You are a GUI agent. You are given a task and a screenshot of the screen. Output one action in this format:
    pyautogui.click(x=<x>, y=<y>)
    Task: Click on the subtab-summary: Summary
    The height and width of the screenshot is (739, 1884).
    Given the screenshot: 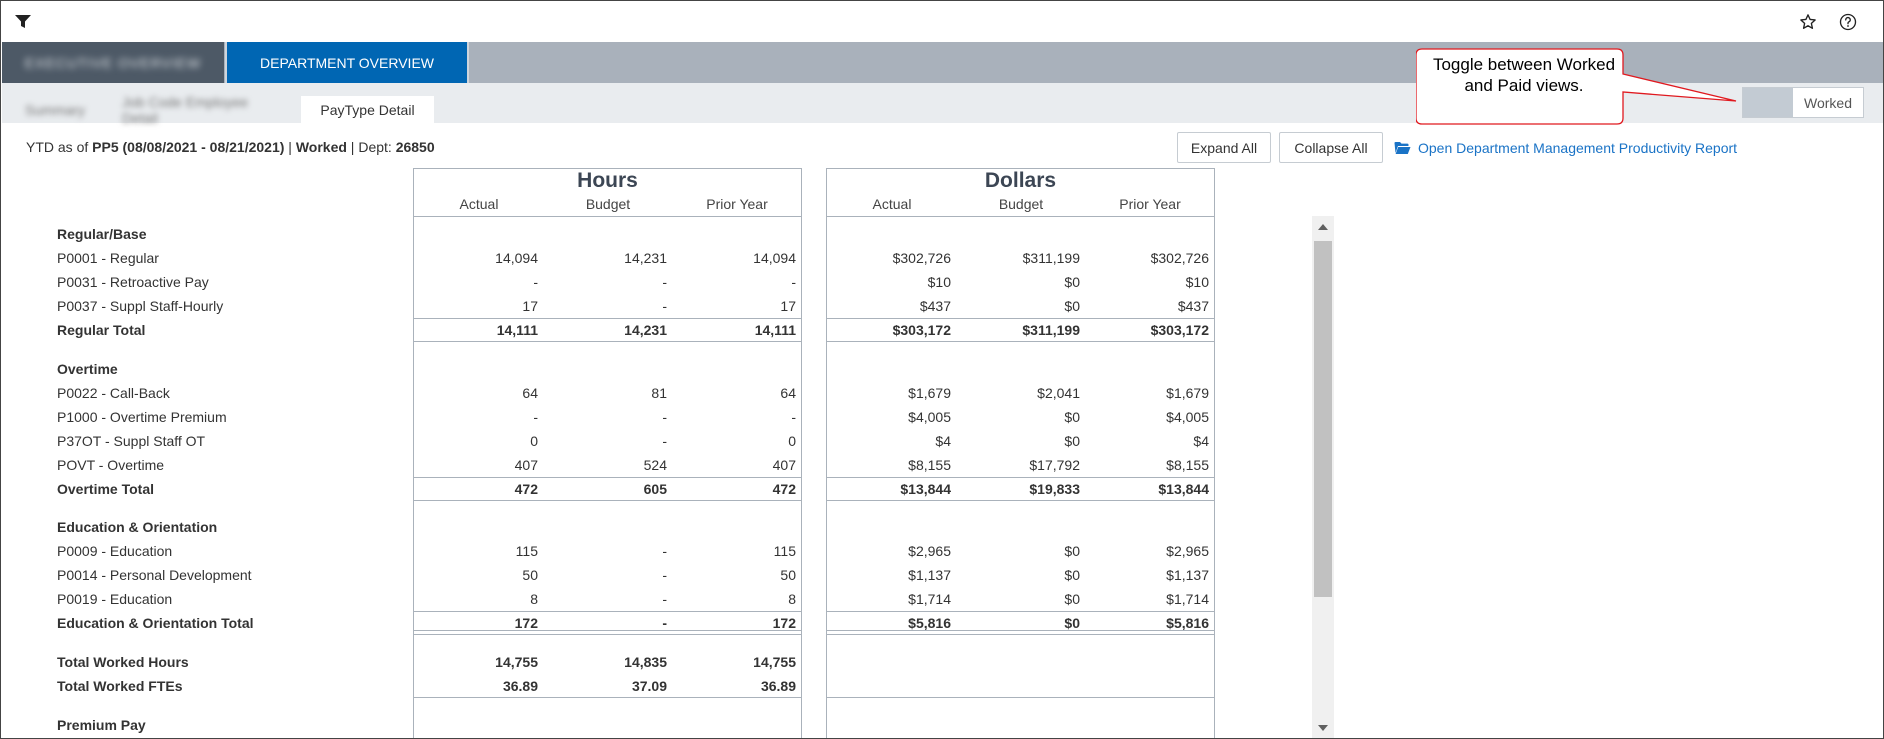 What is the action you would take?
    pyautogui.click(x=55, y=109)
    